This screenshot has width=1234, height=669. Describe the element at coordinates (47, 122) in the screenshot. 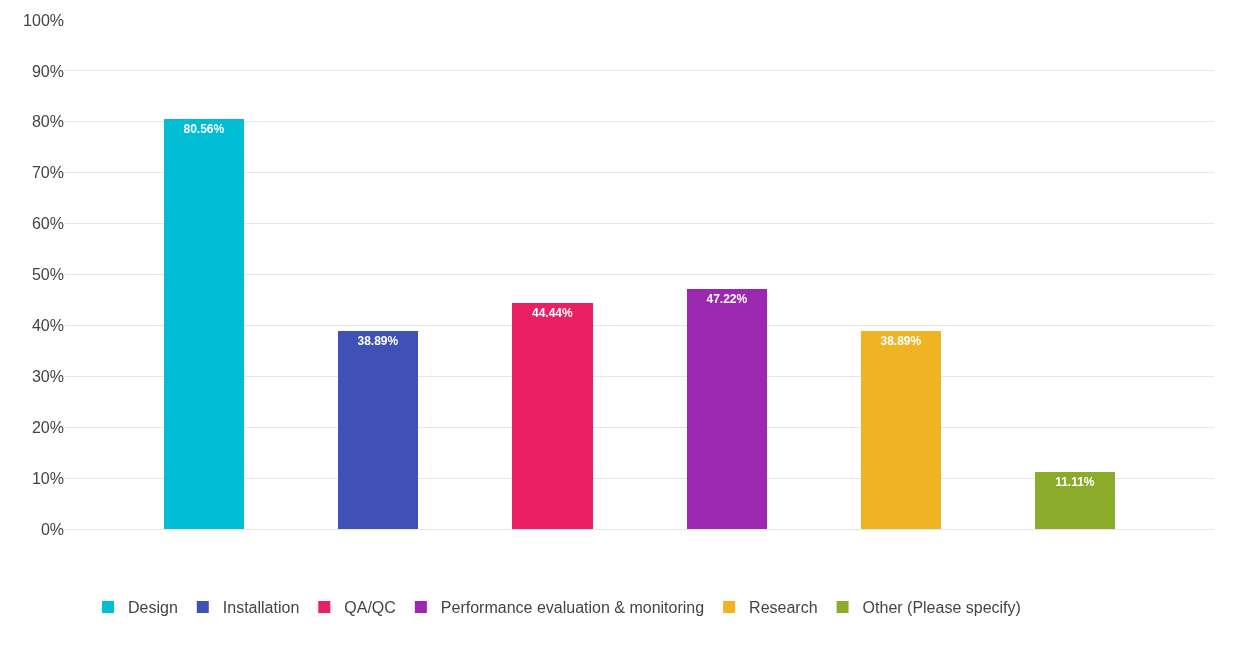

I see `y-tick-label: 80%` at that location.